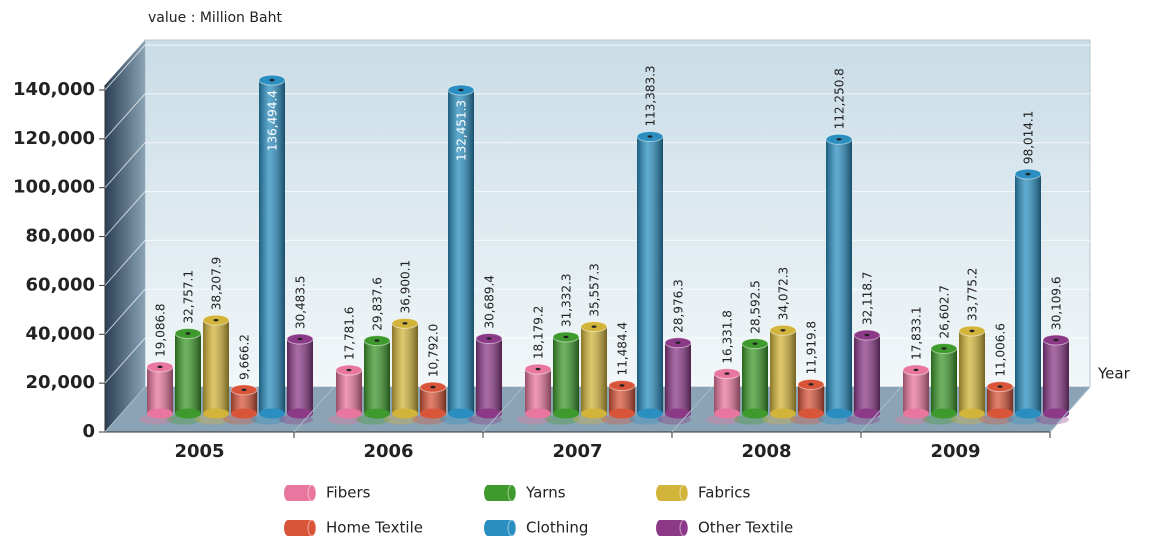 This screenshot has width=1150, height=540. Describe the element at coordinates (651, 95) in the screenshot. I see `value-label: 113,383.3` at that location.